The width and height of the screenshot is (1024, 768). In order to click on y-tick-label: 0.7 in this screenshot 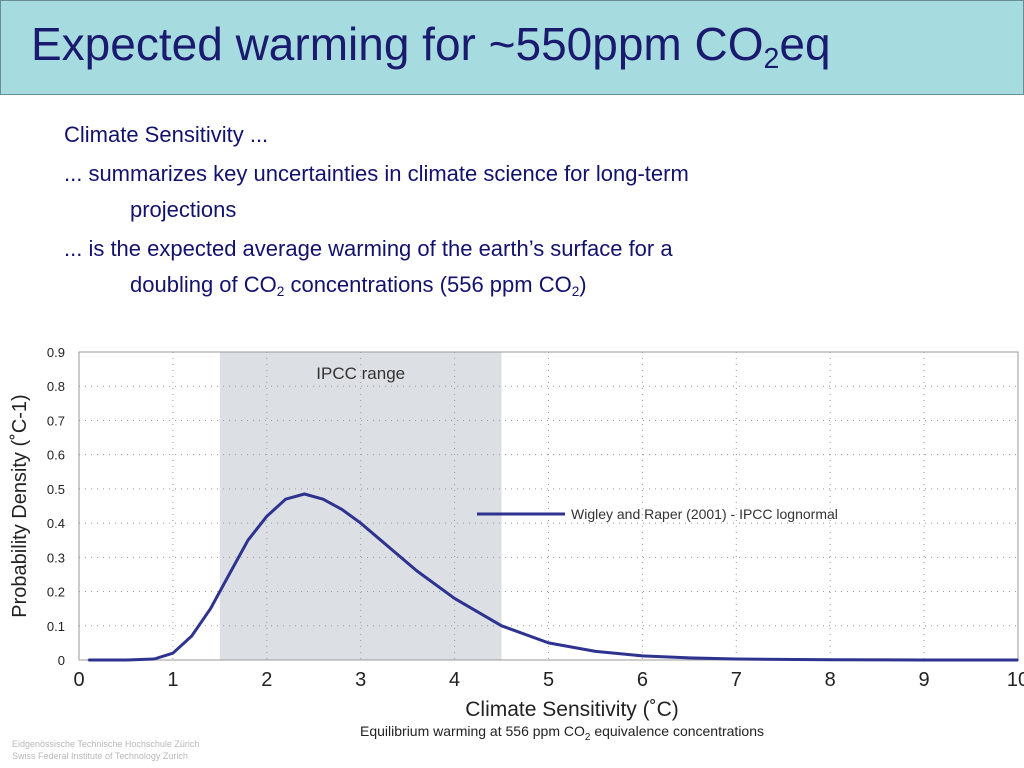, I will do `click(56, 420)`.